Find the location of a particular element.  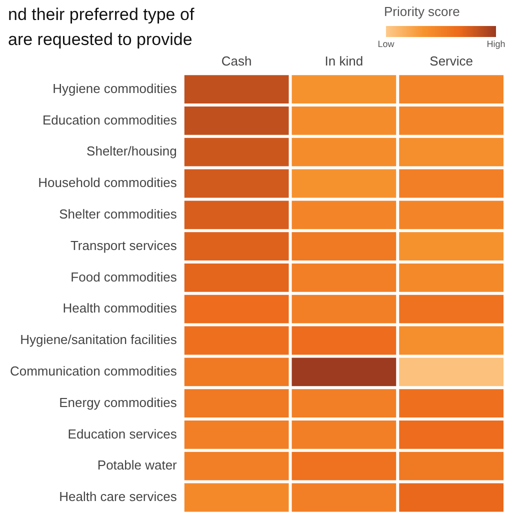

y-tick-label: Health commodities is located at coordinates (120, 308).